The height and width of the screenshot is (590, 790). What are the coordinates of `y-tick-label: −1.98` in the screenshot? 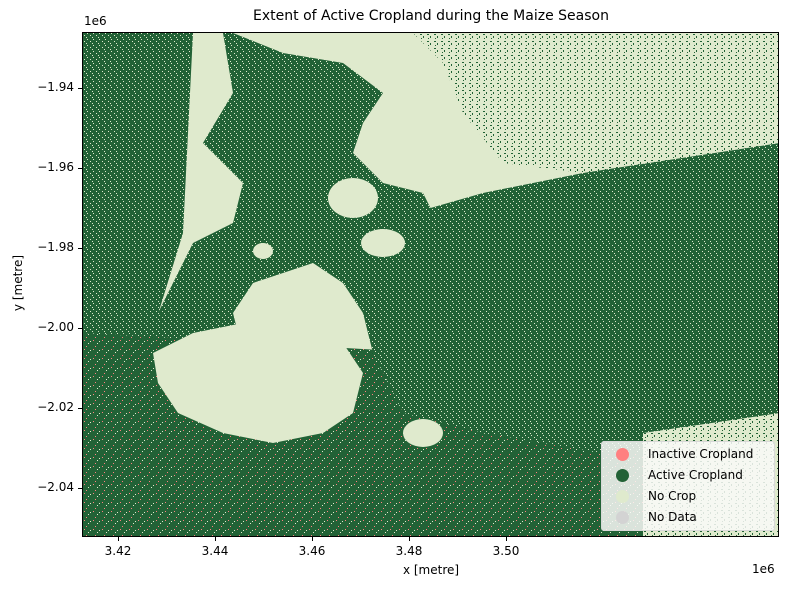 It's located at (55, 247).